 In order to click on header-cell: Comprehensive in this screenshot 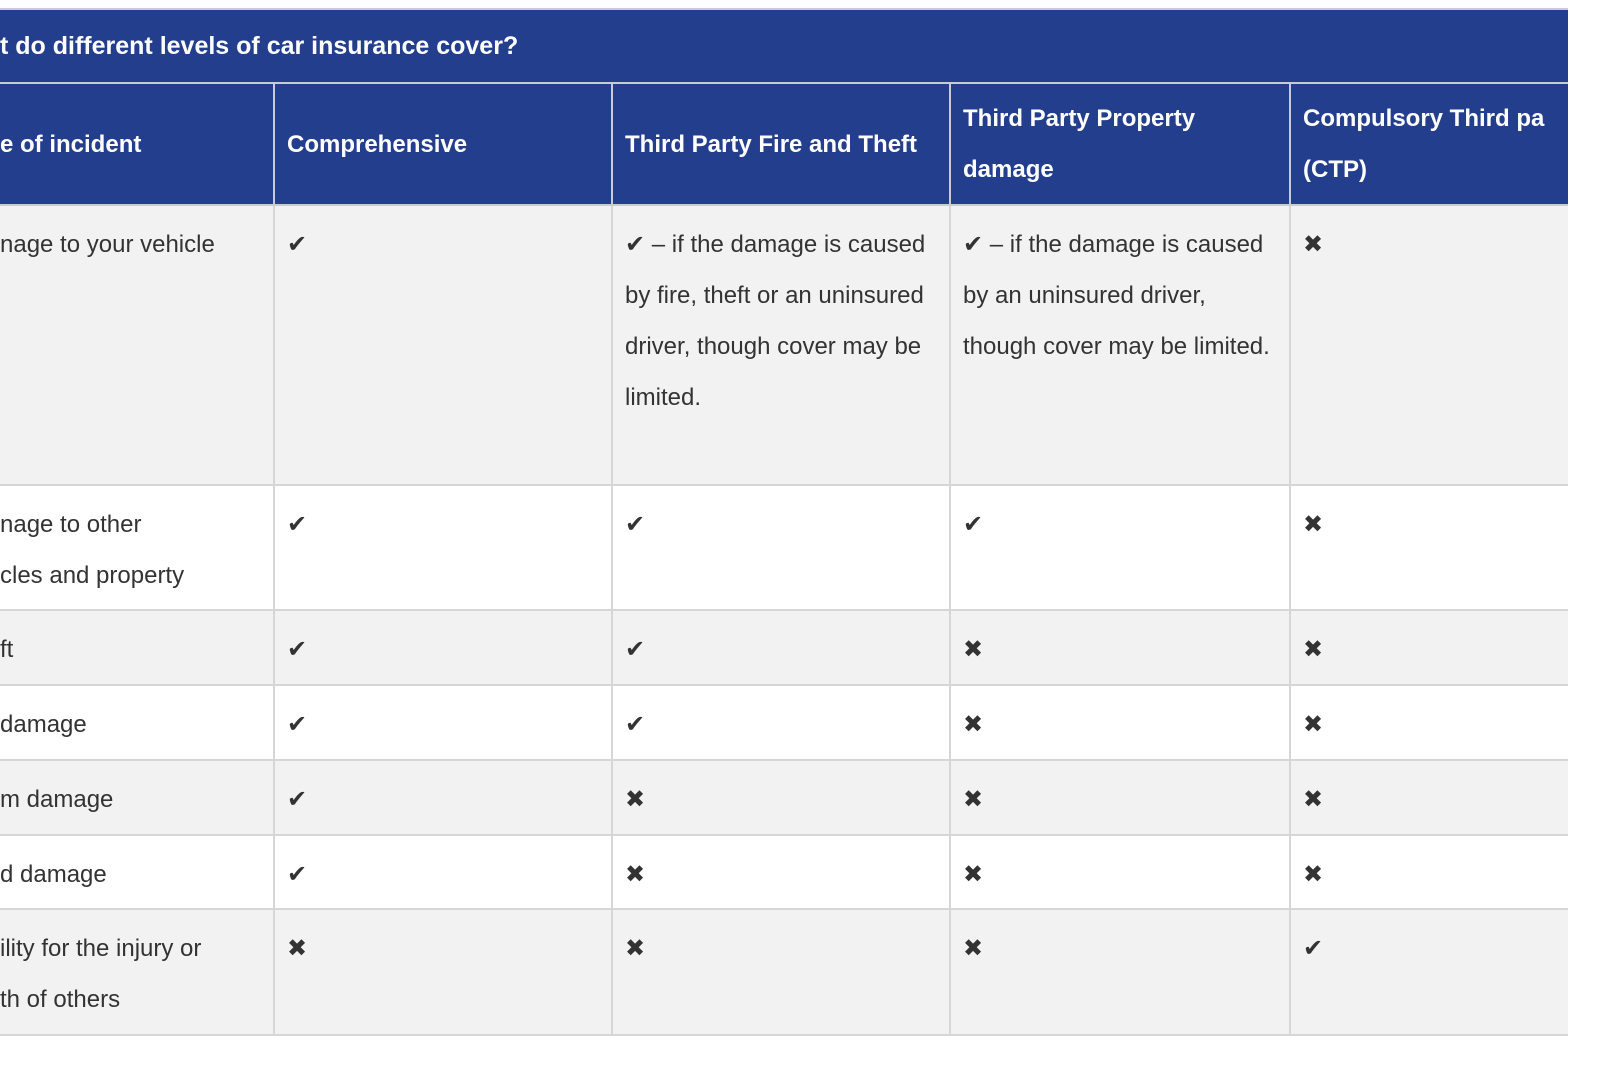, I will do `click(443, 145)`.